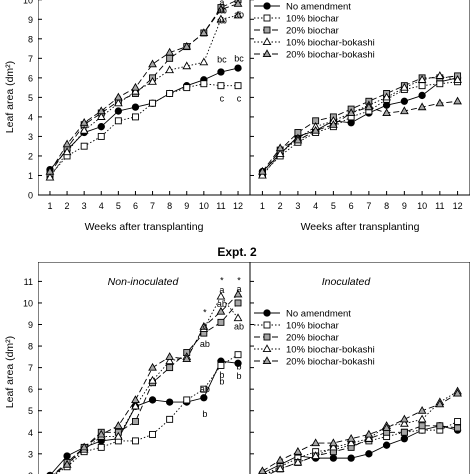  What do you see at coordinates (312, 19) in the screenshot?
I see `legend-label: 10% biochar` at bounding box center [312, 19].